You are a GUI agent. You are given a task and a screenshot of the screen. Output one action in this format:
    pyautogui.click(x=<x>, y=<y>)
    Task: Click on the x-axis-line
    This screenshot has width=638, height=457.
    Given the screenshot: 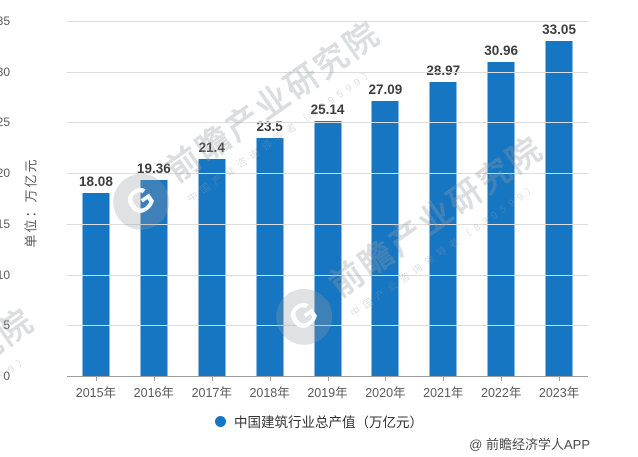 What is the action you would take?
    pyautogui.click(x=327, y=376)
    